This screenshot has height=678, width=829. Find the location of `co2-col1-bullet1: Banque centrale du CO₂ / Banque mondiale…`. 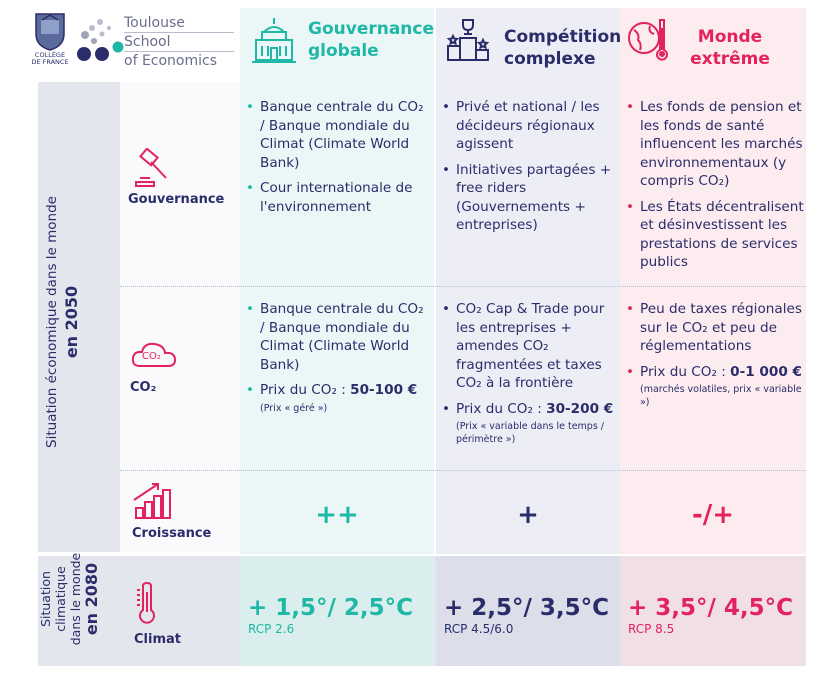

co2-col1-bullet1: Banque centrale du CO₂ / Banque mondiale… is located at coordinates (339, 337).